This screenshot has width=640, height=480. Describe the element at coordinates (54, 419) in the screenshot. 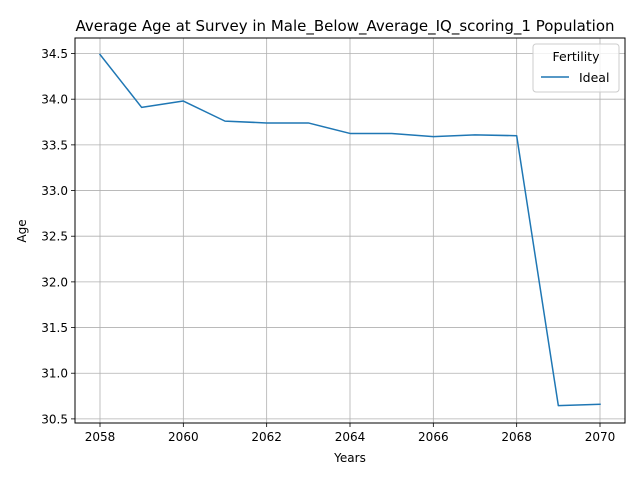

I see `y-tick-label: 30.5` at that location.